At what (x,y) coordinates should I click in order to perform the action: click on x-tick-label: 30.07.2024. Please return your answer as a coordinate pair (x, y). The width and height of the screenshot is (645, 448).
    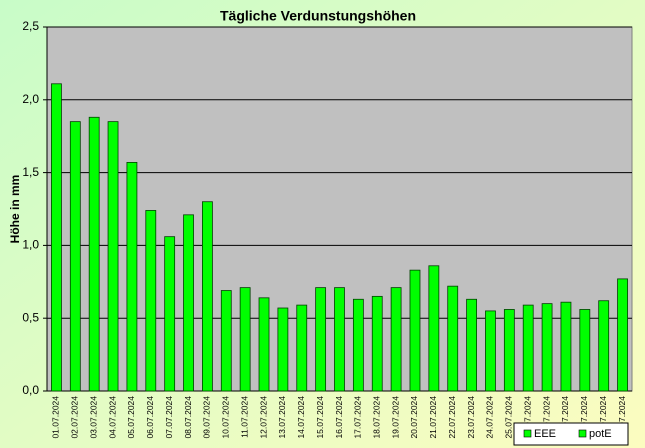
    Looking at the image, I should click on (603, 417).